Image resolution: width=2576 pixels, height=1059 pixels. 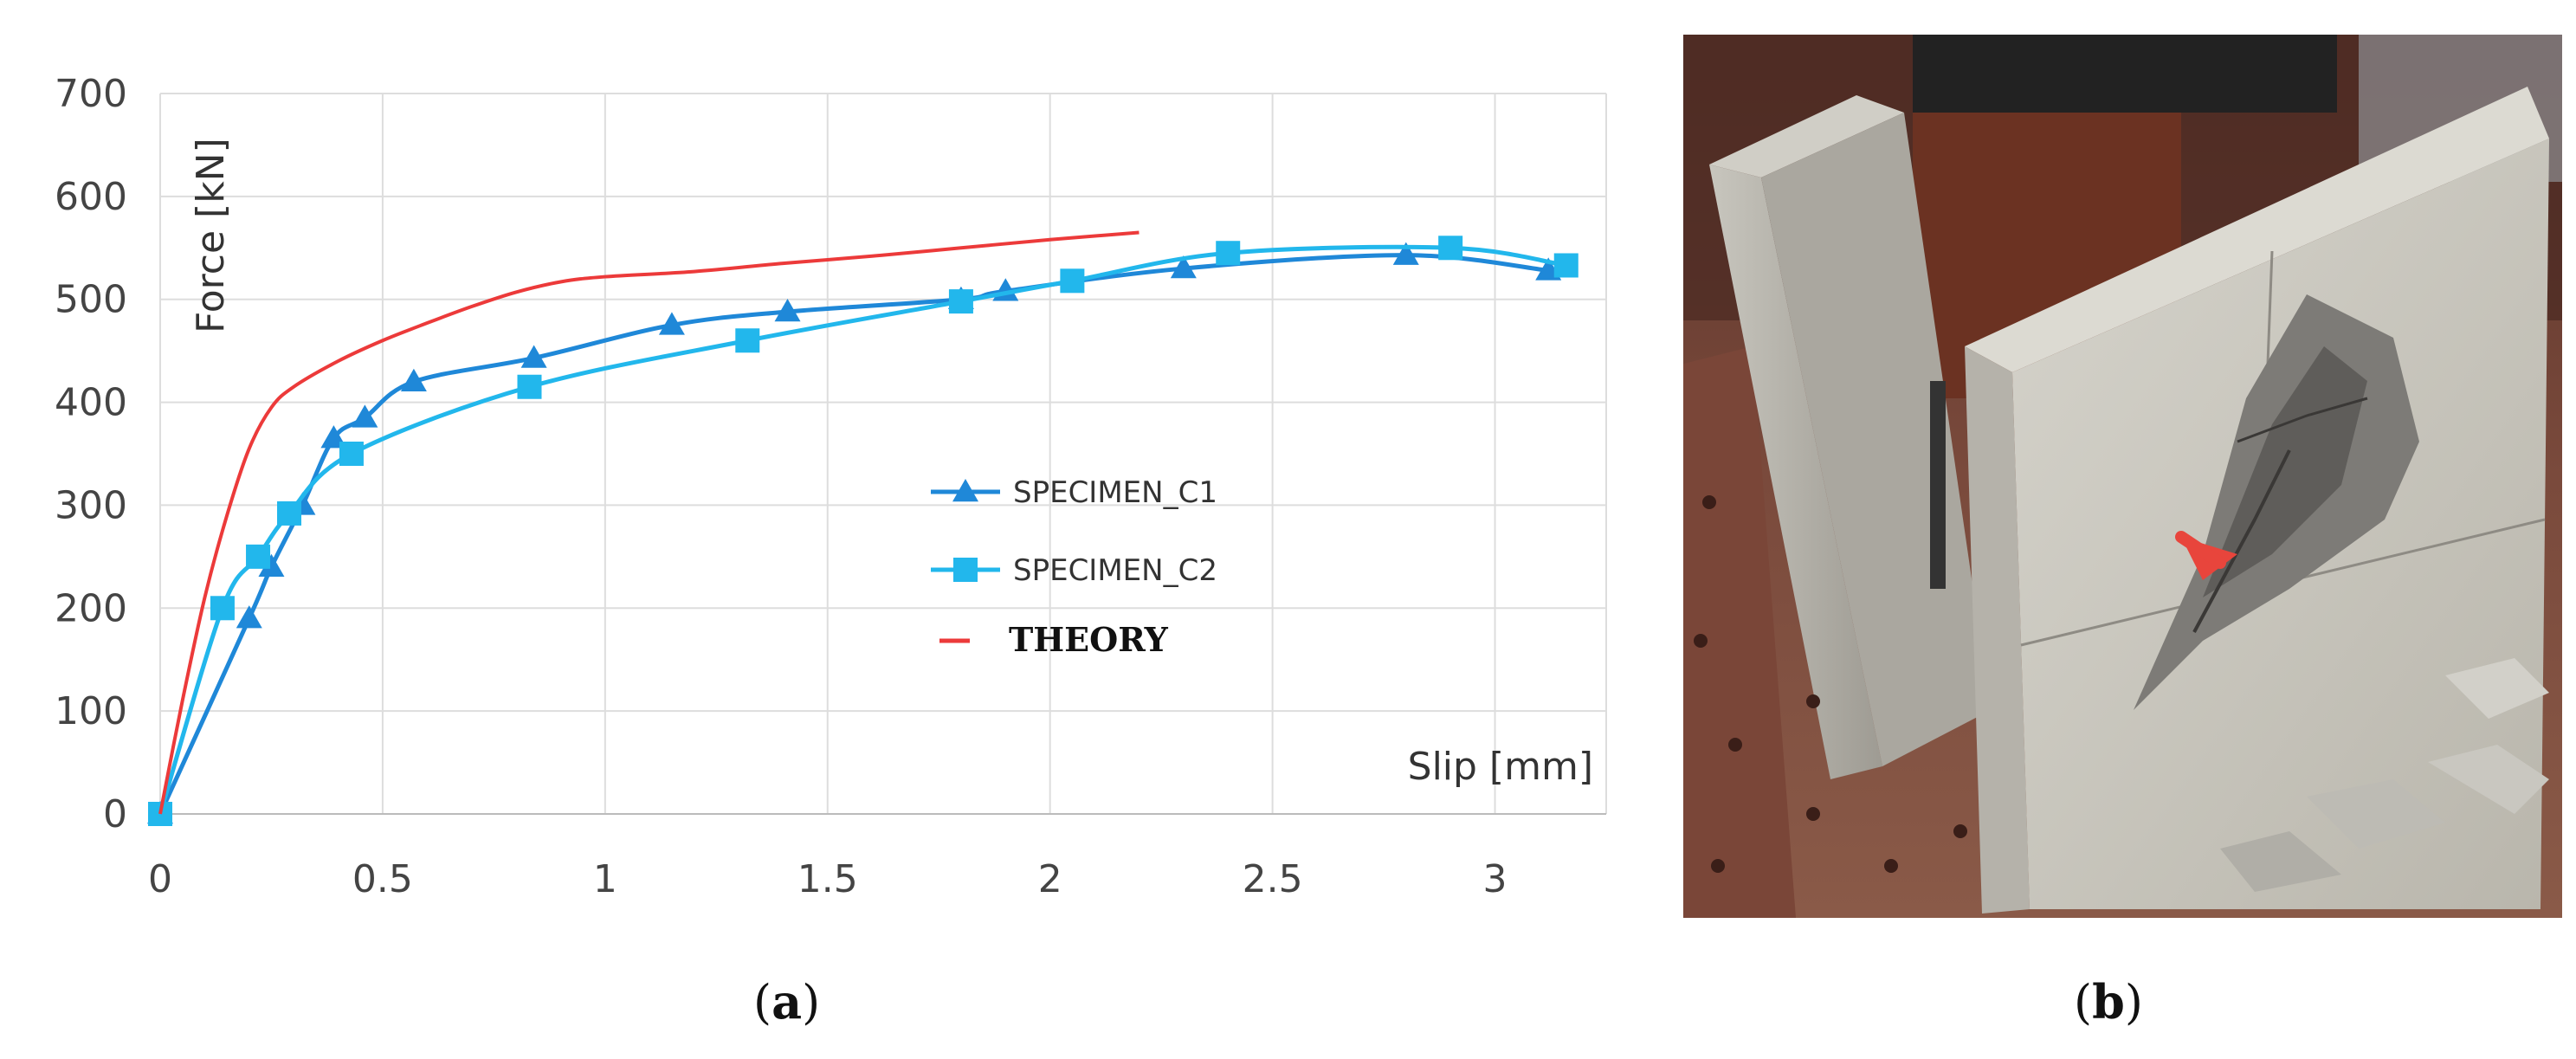 I want to click on y-tick-label: 100, so click(x=91, y=711).